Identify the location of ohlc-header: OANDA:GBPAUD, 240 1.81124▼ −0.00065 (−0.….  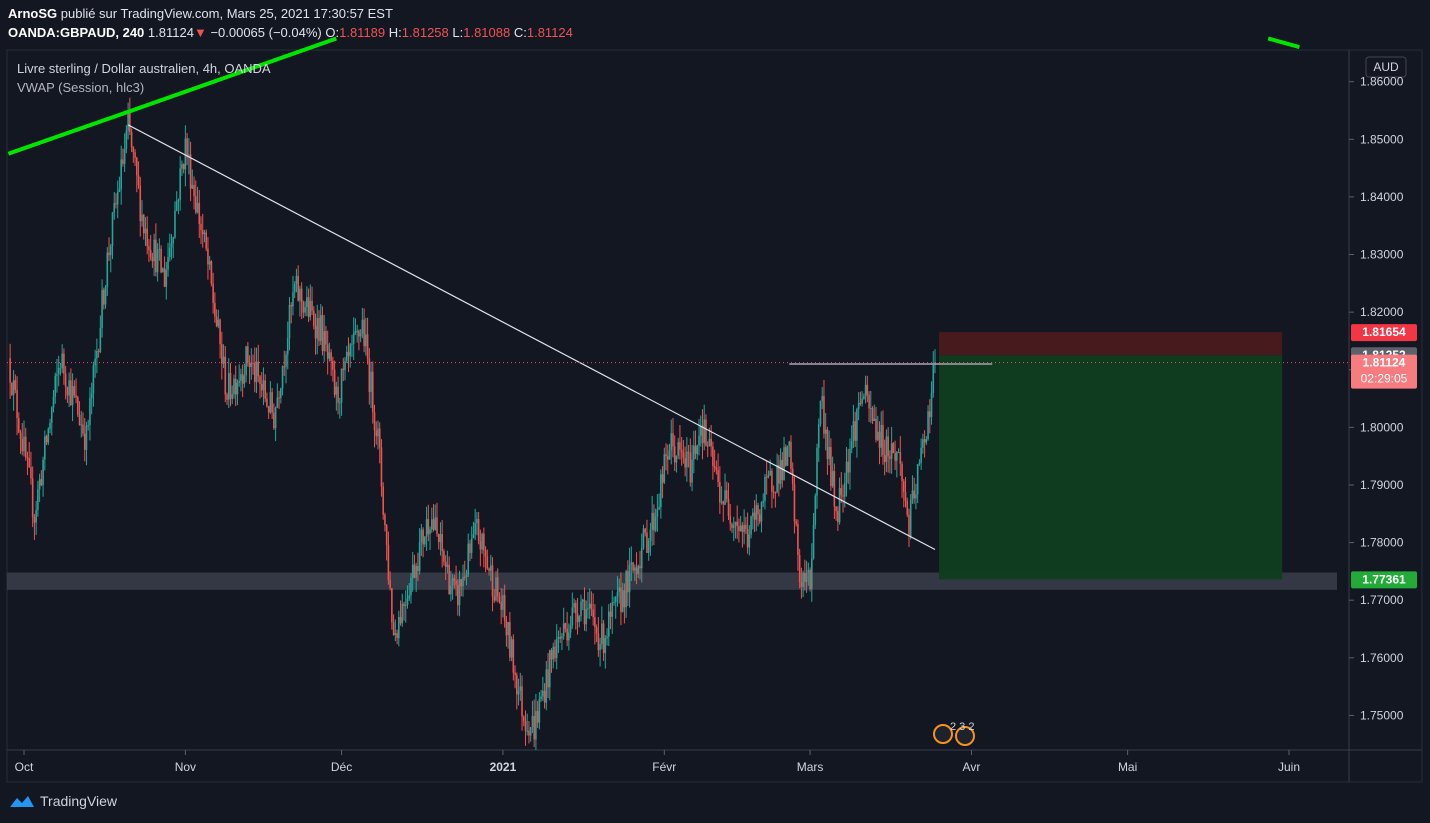
(290, 32).